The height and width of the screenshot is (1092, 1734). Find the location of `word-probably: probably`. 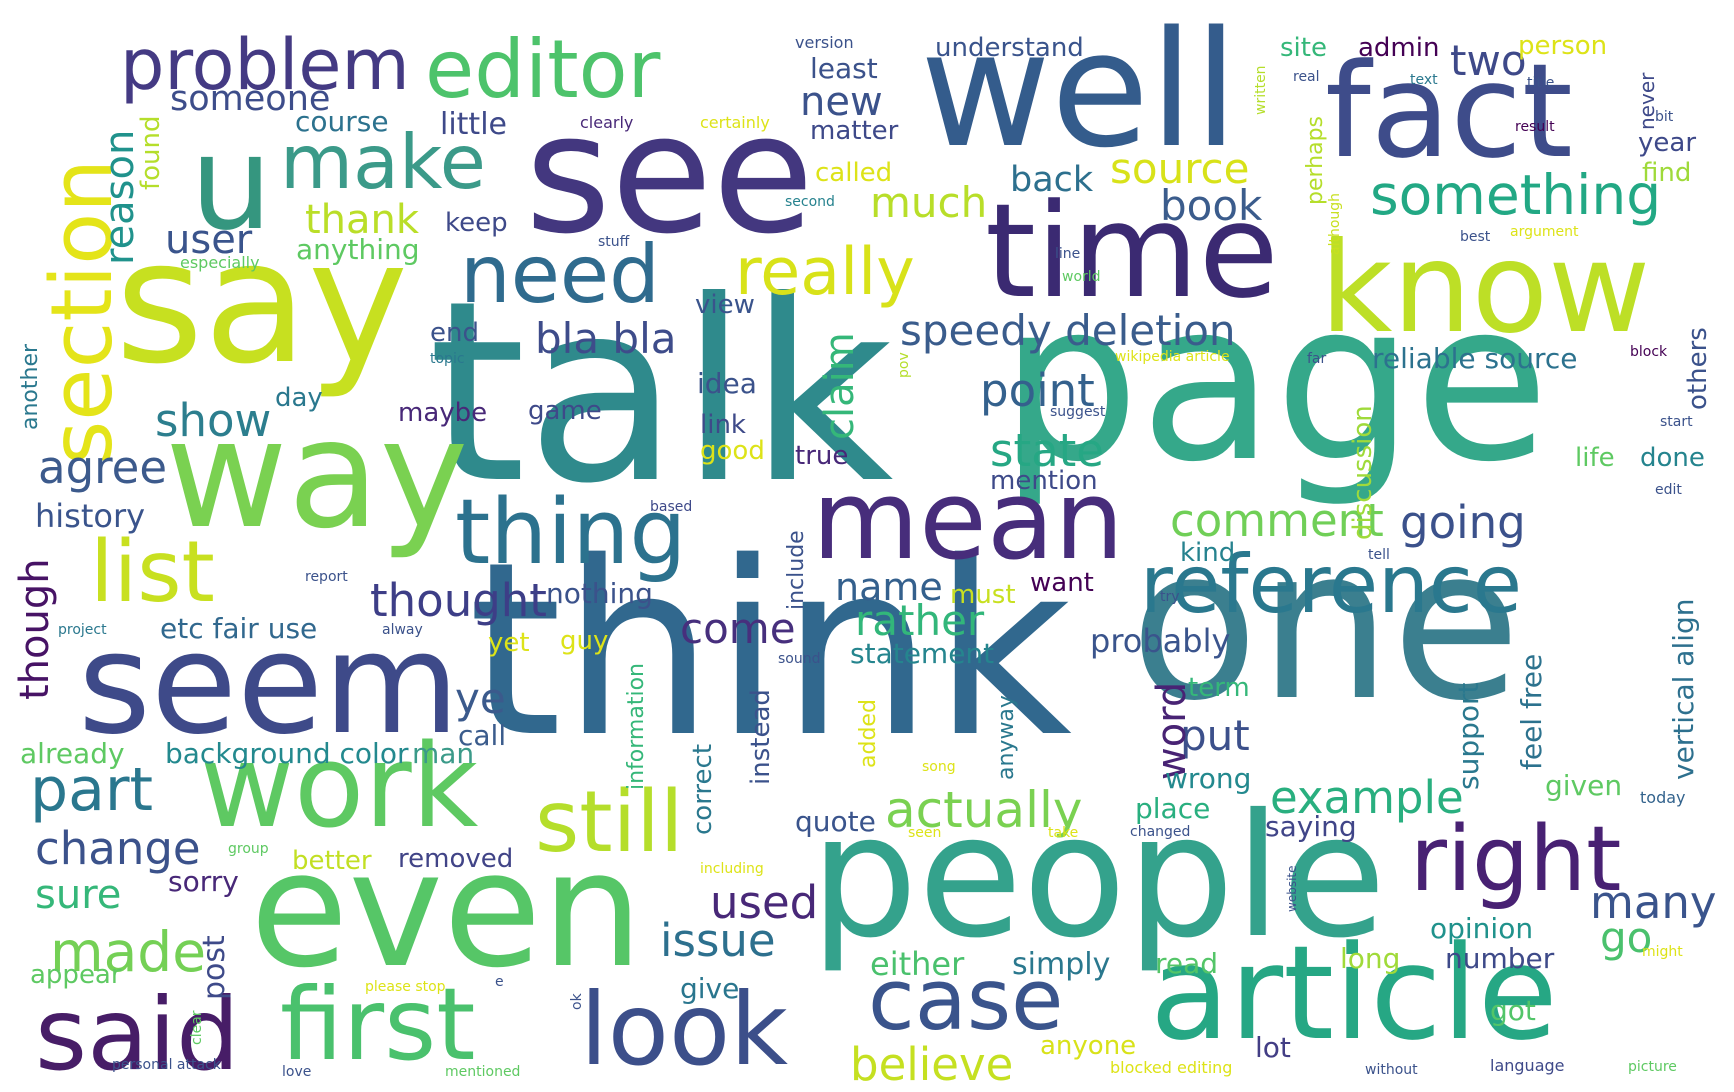

word-probably: probably is located at coordinates (1160, 641).